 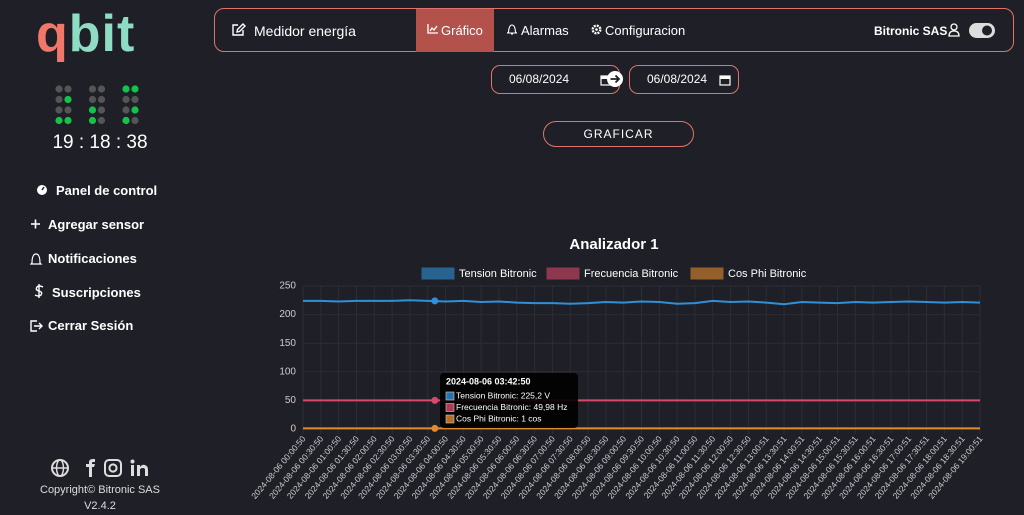 I want to click on legend-label: Frecuencia Bitronic, so click(x=631, y=274).